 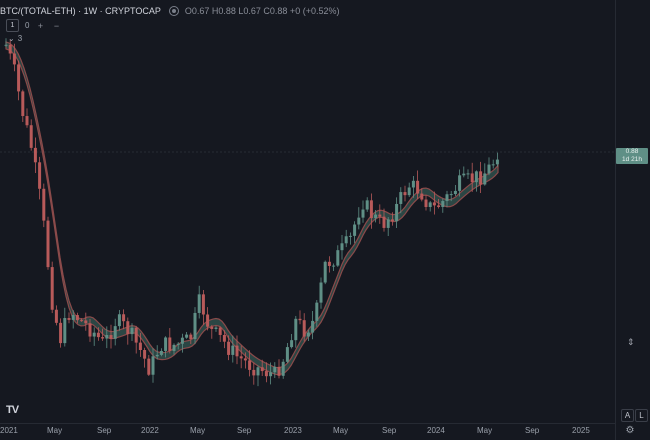 I want to click on add-indicator-button: +, so click(x=40, y=25).